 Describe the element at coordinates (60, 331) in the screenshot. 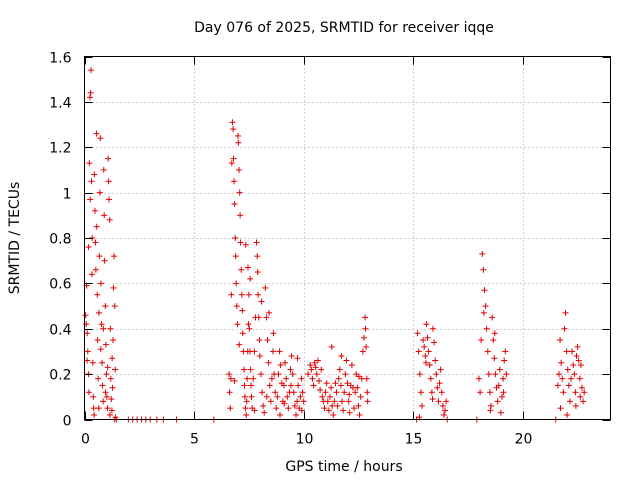

I see `y-tick-label: 0.4` at that location.